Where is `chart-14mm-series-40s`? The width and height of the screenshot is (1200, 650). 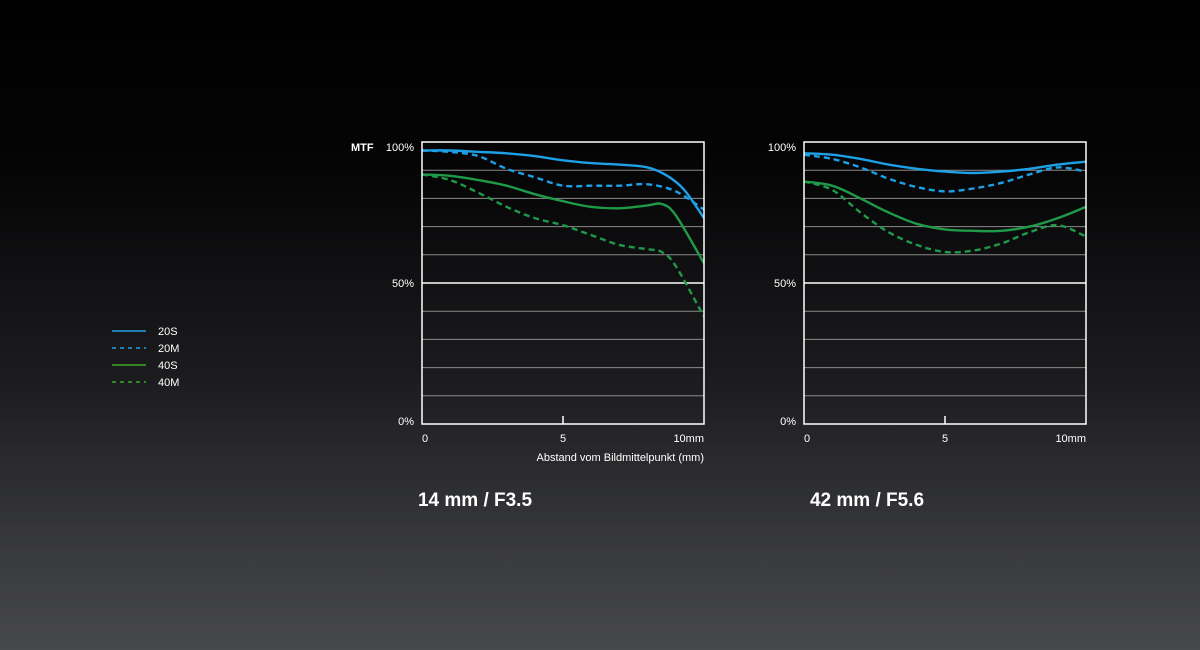 chart-14mm-series-40s is located at coordinates (563, 218).